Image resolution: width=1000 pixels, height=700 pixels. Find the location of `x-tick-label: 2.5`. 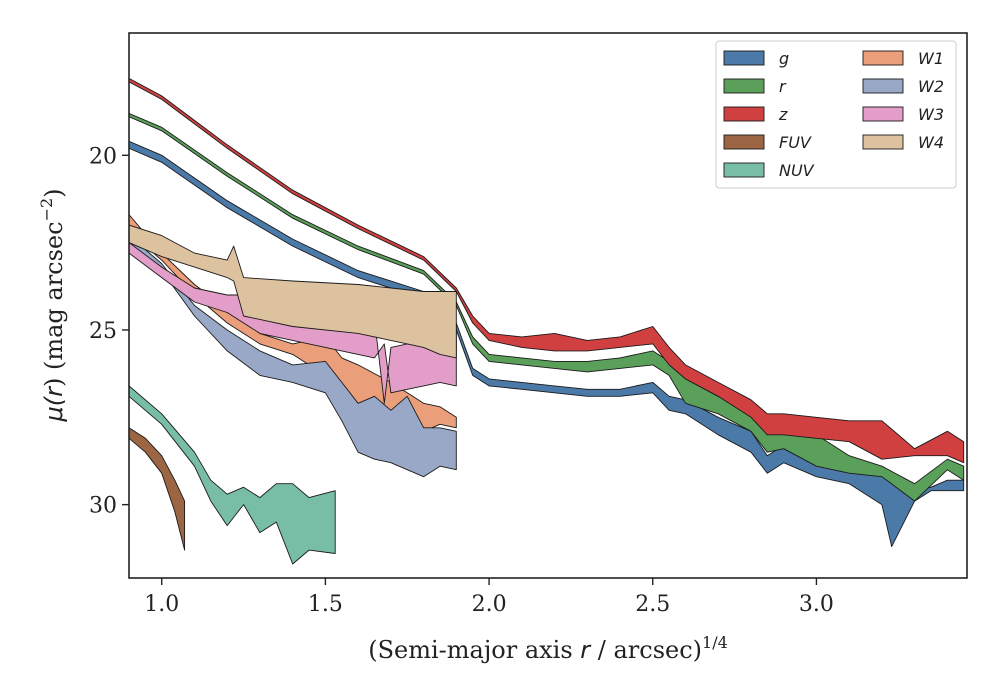

x-tick-label: 2.5 is located at coordinates (652, 604).